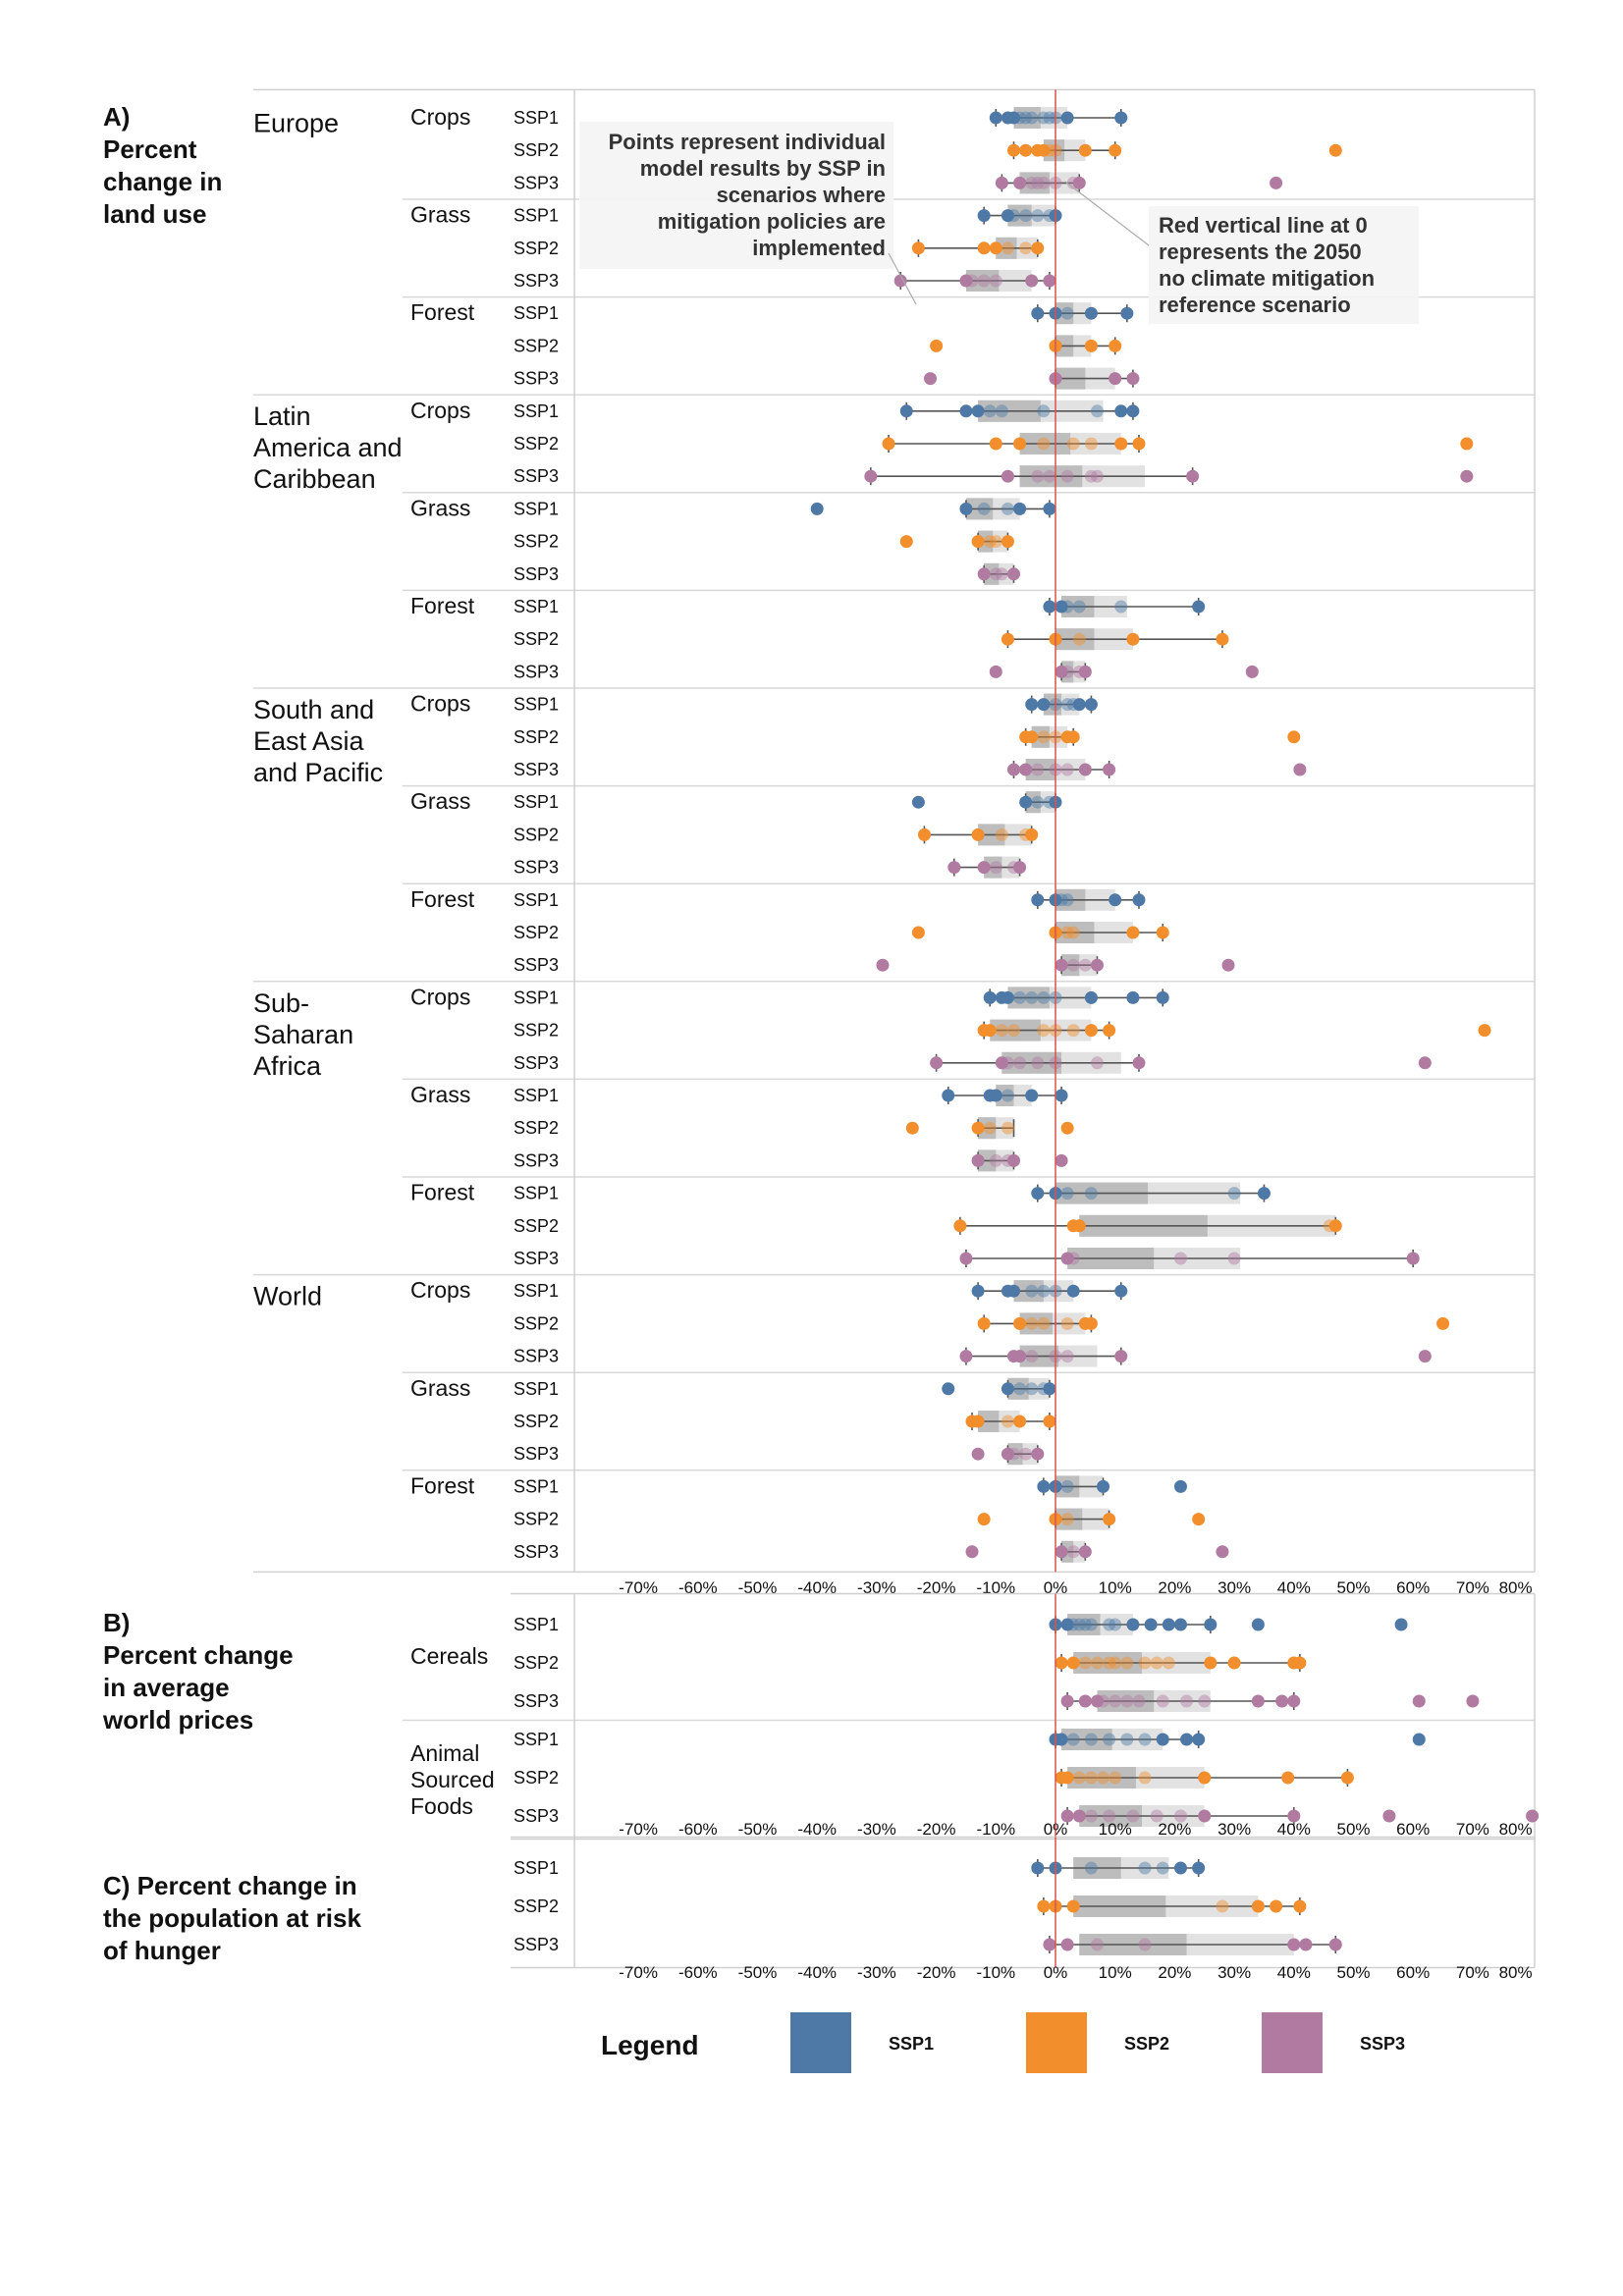 The image size is (1623, 2296). Describe the element at coordinates (1056, 2042) in the screenshot. I see `legend-swatch-ssp2` at that location.